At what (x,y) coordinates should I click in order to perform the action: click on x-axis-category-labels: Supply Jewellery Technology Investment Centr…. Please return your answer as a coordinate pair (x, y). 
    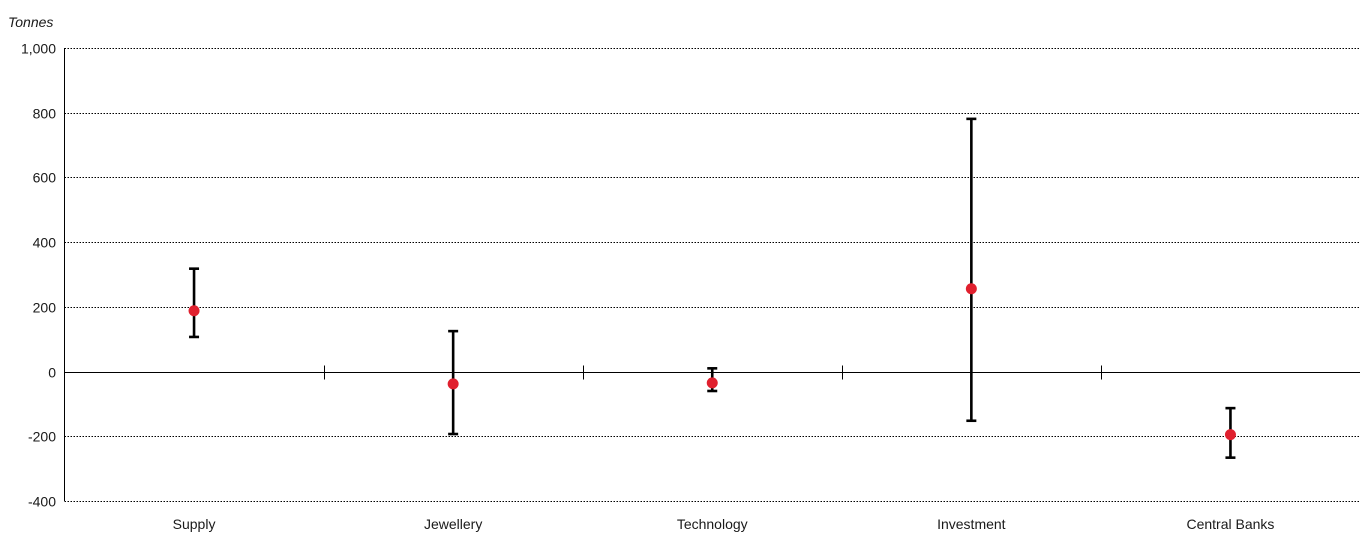
    Looking at the image, I should click on (724, 524).